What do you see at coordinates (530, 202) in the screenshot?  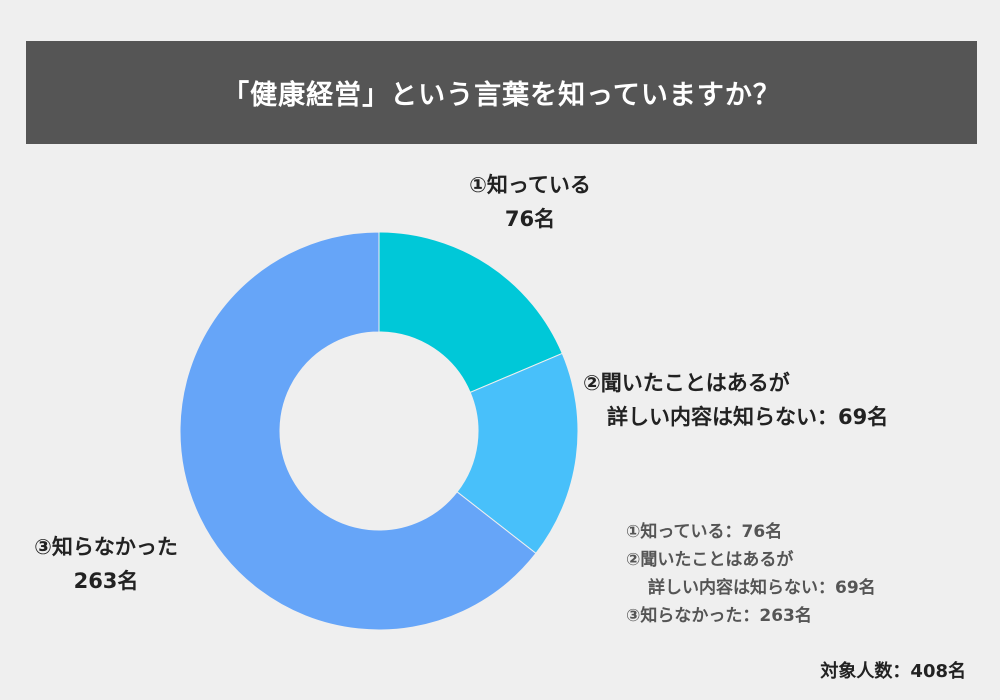 I see `slice-label-1: ①知っている 76名` at bounding box center [530, 202].